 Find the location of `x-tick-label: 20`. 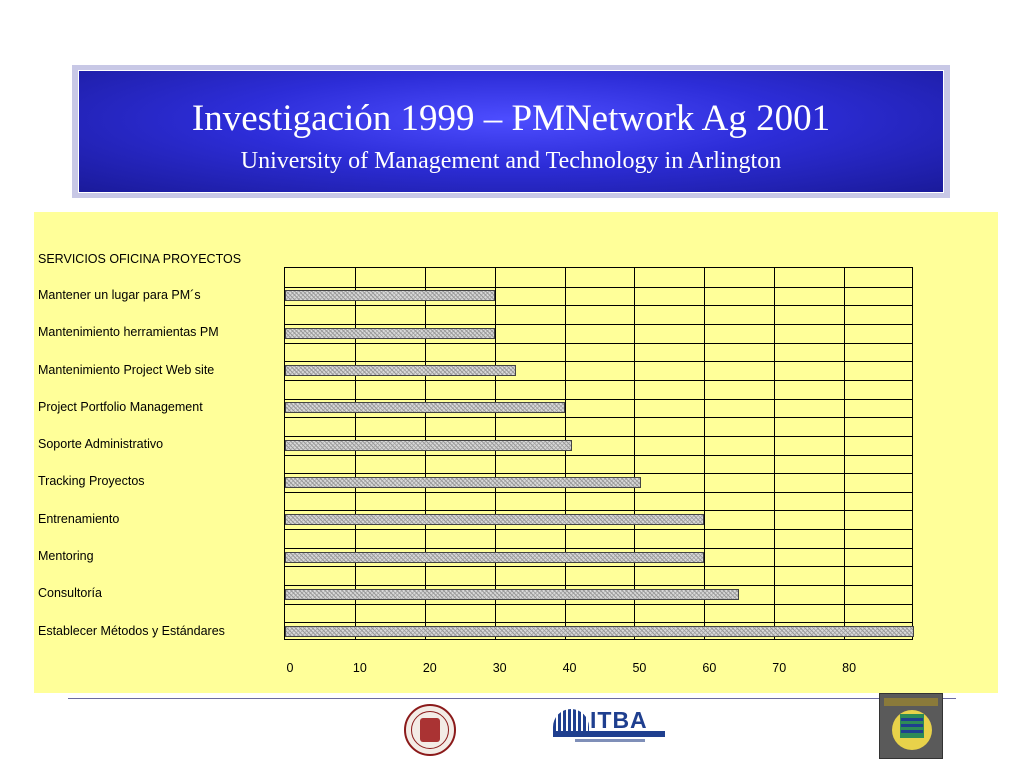

x-tick-label: 20 is located at coordinates (429, 668).